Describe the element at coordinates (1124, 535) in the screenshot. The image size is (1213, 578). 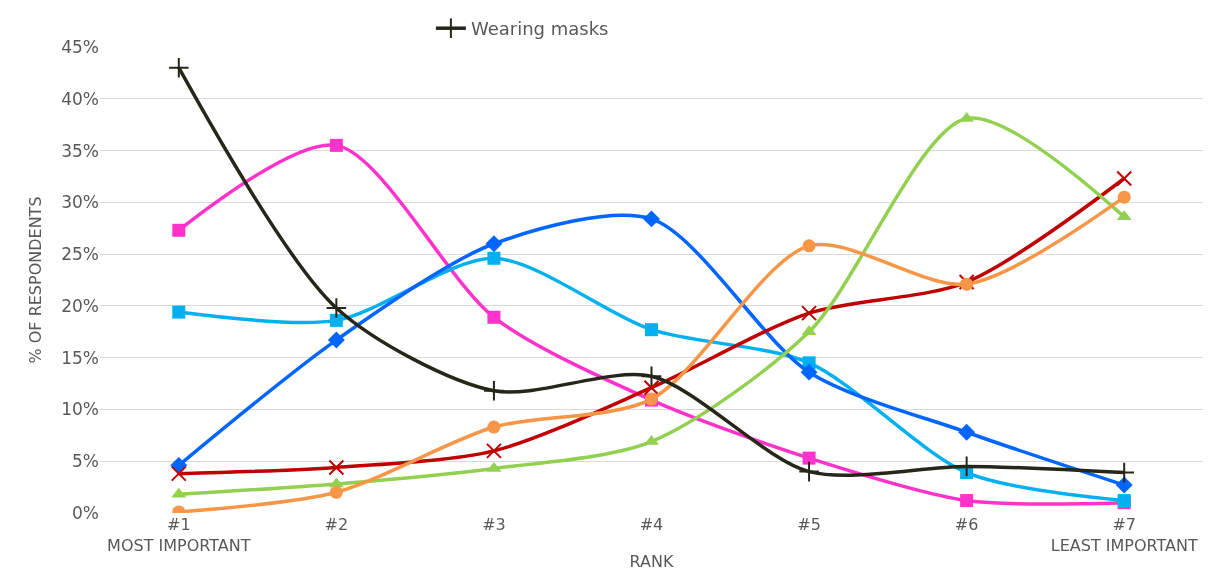
I see `x-tick-label: #7 LEAST IMPORTANT` at that location.